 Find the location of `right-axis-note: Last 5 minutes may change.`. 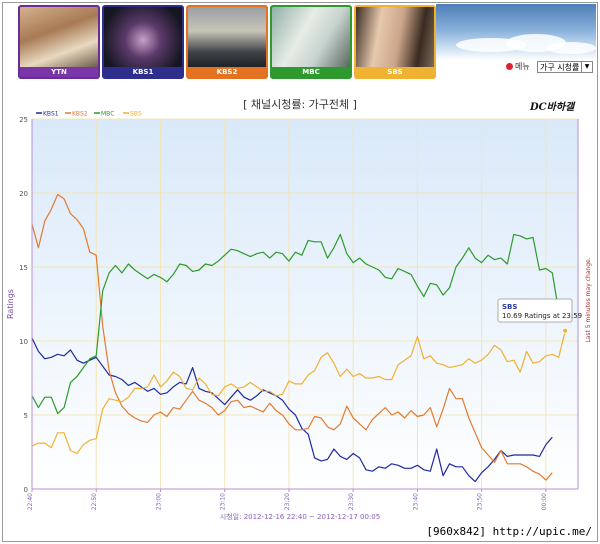

right-axis-note: Last 5 minutes may change. is located at coordinates (588, 299).